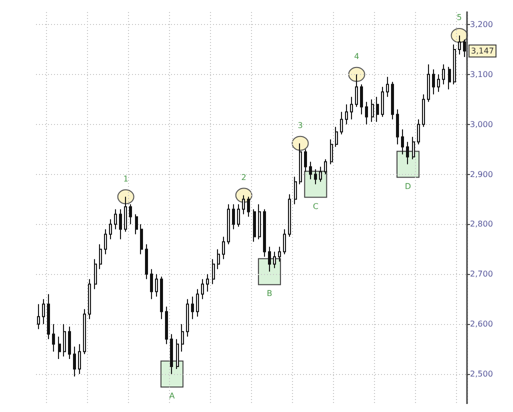 This screenshot has height=412, width=513. What do you see at coordinates (172, 396) in the screenshot?
I see `text: A` at bounding box center [172, 396].